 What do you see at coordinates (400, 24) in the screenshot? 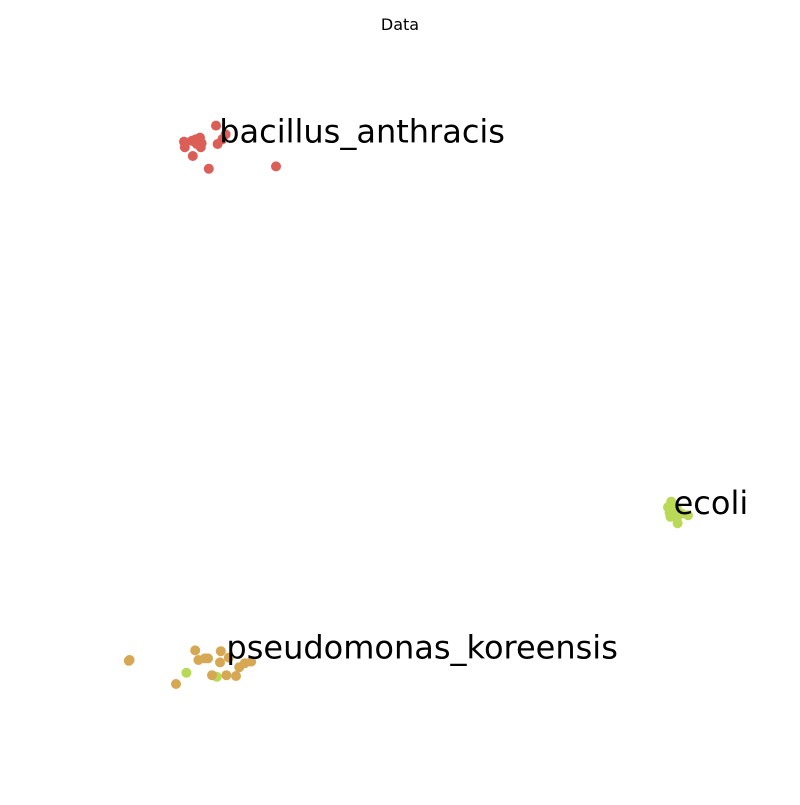
I see `chart-title: Data` at bounding box center [400, 24].